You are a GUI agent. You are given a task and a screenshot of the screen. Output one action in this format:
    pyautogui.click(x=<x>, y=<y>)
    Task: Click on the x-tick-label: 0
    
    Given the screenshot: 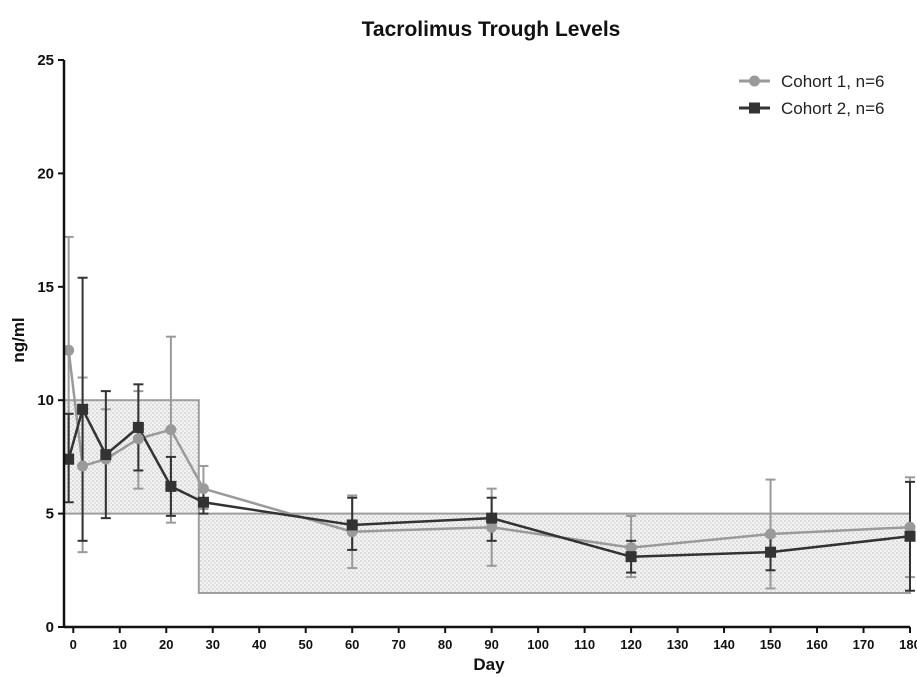 What is the action you would take?
    pyautogui.click(x=73, y=644)
    